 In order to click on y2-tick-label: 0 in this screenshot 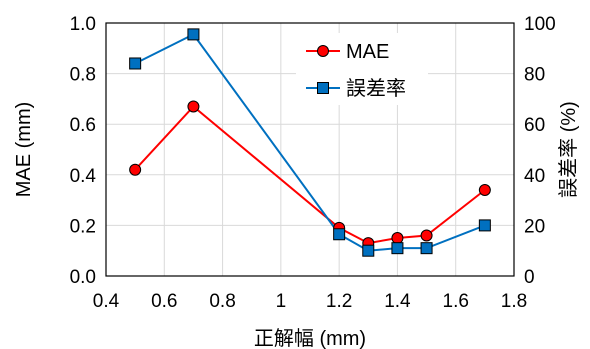, I will do `click(529, 277)`.